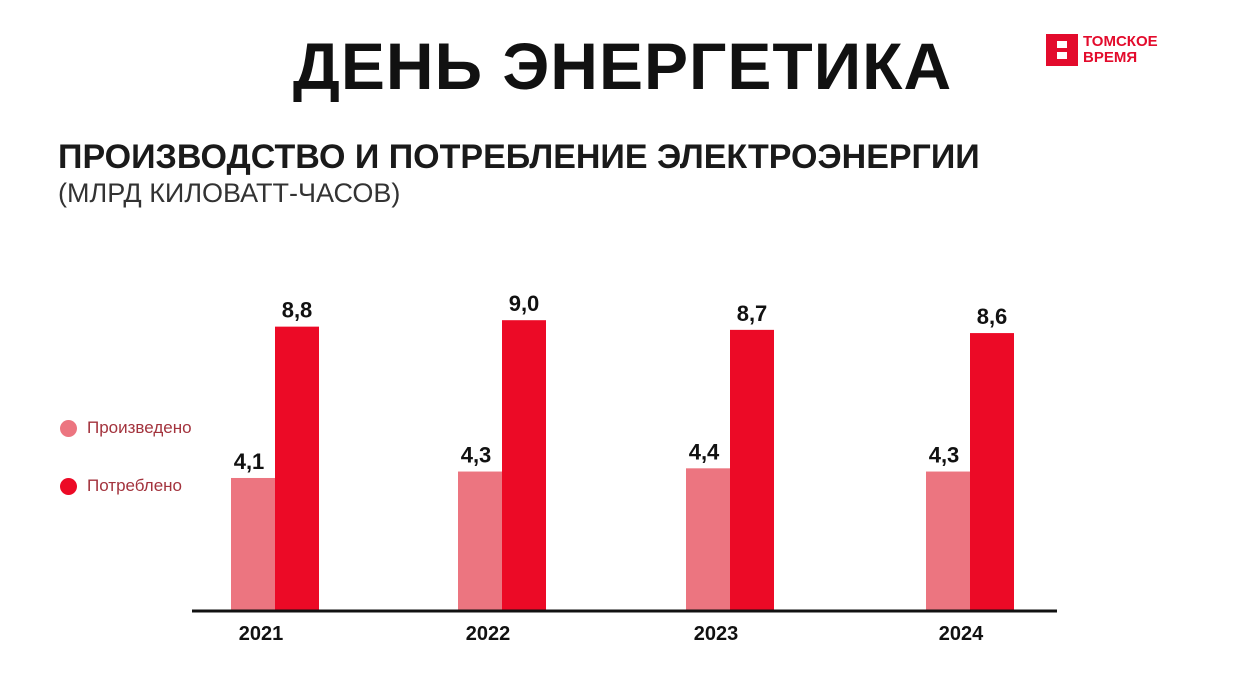 This screenshot has height=685, width=1235. I want to click on data-label: 4,1, so click(249, 461).